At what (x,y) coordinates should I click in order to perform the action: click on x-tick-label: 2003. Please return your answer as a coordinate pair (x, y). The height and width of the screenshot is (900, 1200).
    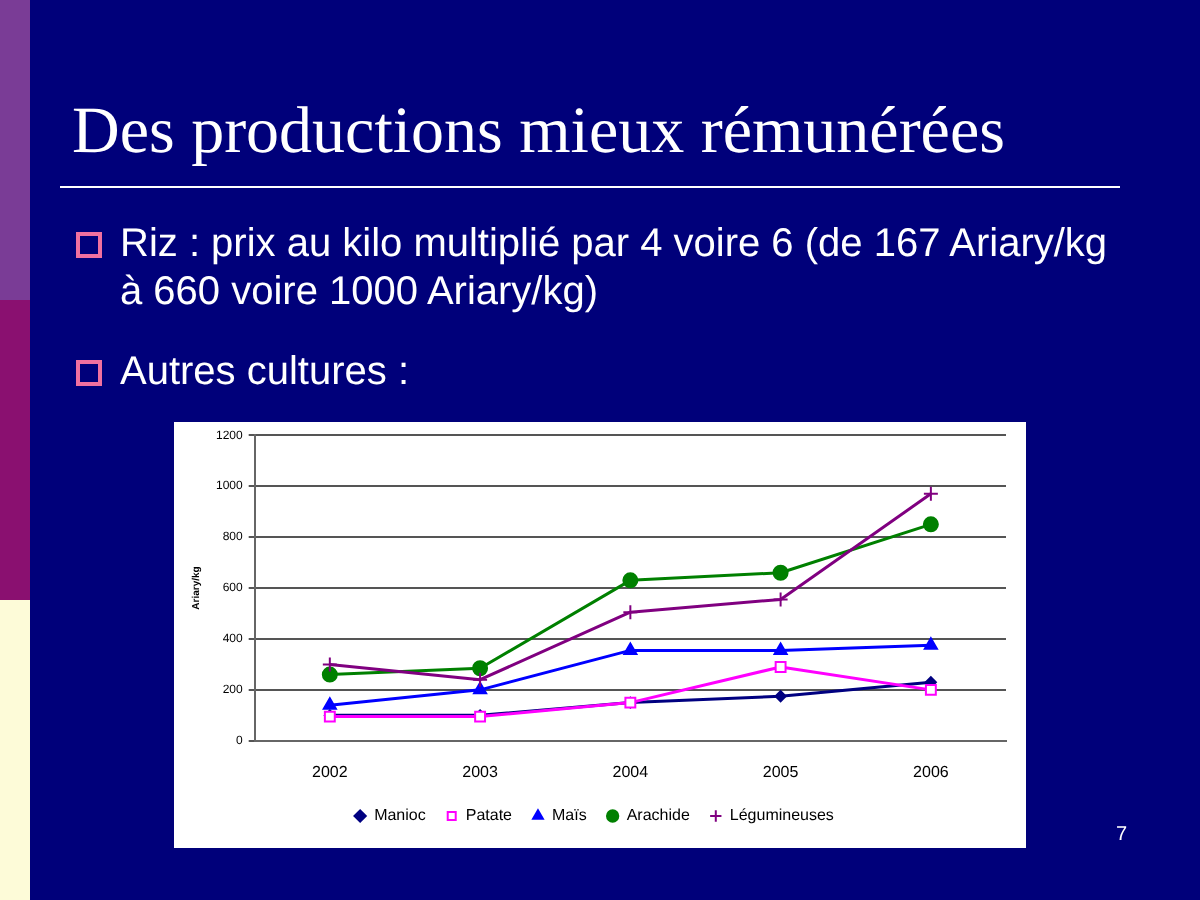
    Looking at the image, I should click on (480, 771).